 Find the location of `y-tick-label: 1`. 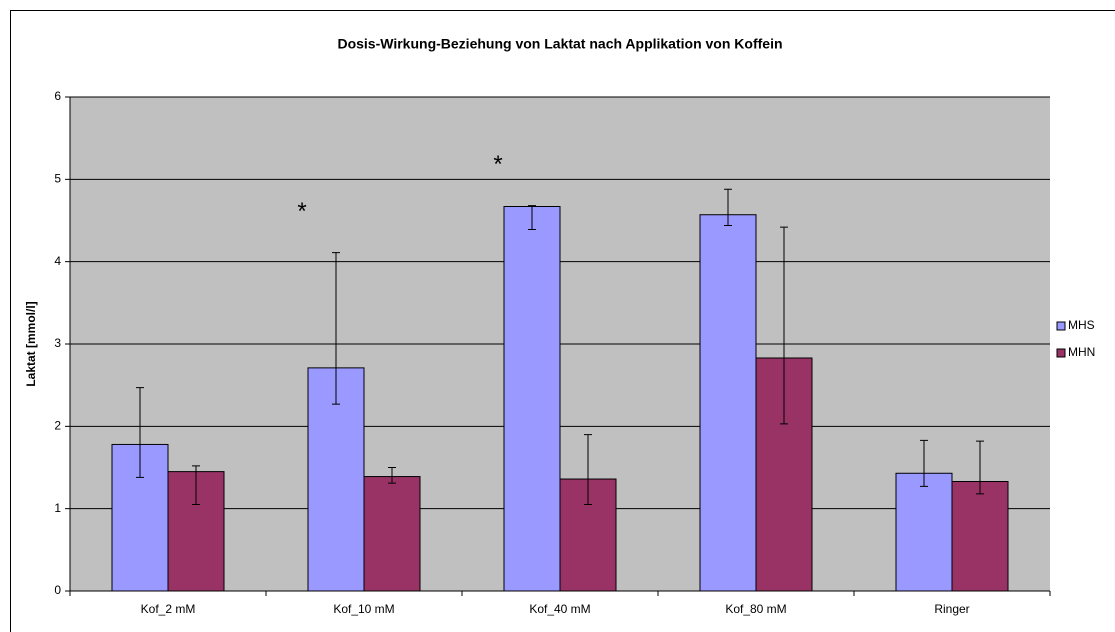

y-tick-label: 1 is located at coordinates (57, 508).